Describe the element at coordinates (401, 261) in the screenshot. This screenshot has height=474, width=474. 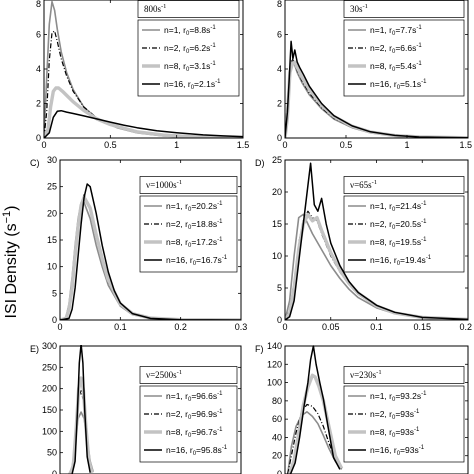
I see `legend-entry: n=16, r0=19.4s-1` at that location.